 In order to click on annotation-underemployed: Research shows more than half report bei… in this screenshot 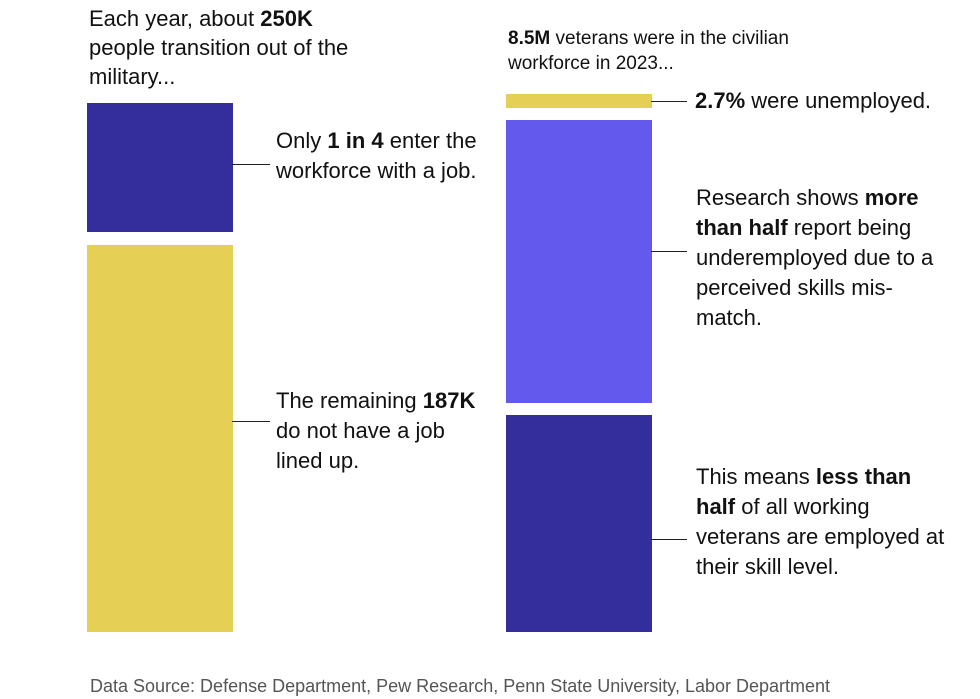, I will do `click(815, 257)`.